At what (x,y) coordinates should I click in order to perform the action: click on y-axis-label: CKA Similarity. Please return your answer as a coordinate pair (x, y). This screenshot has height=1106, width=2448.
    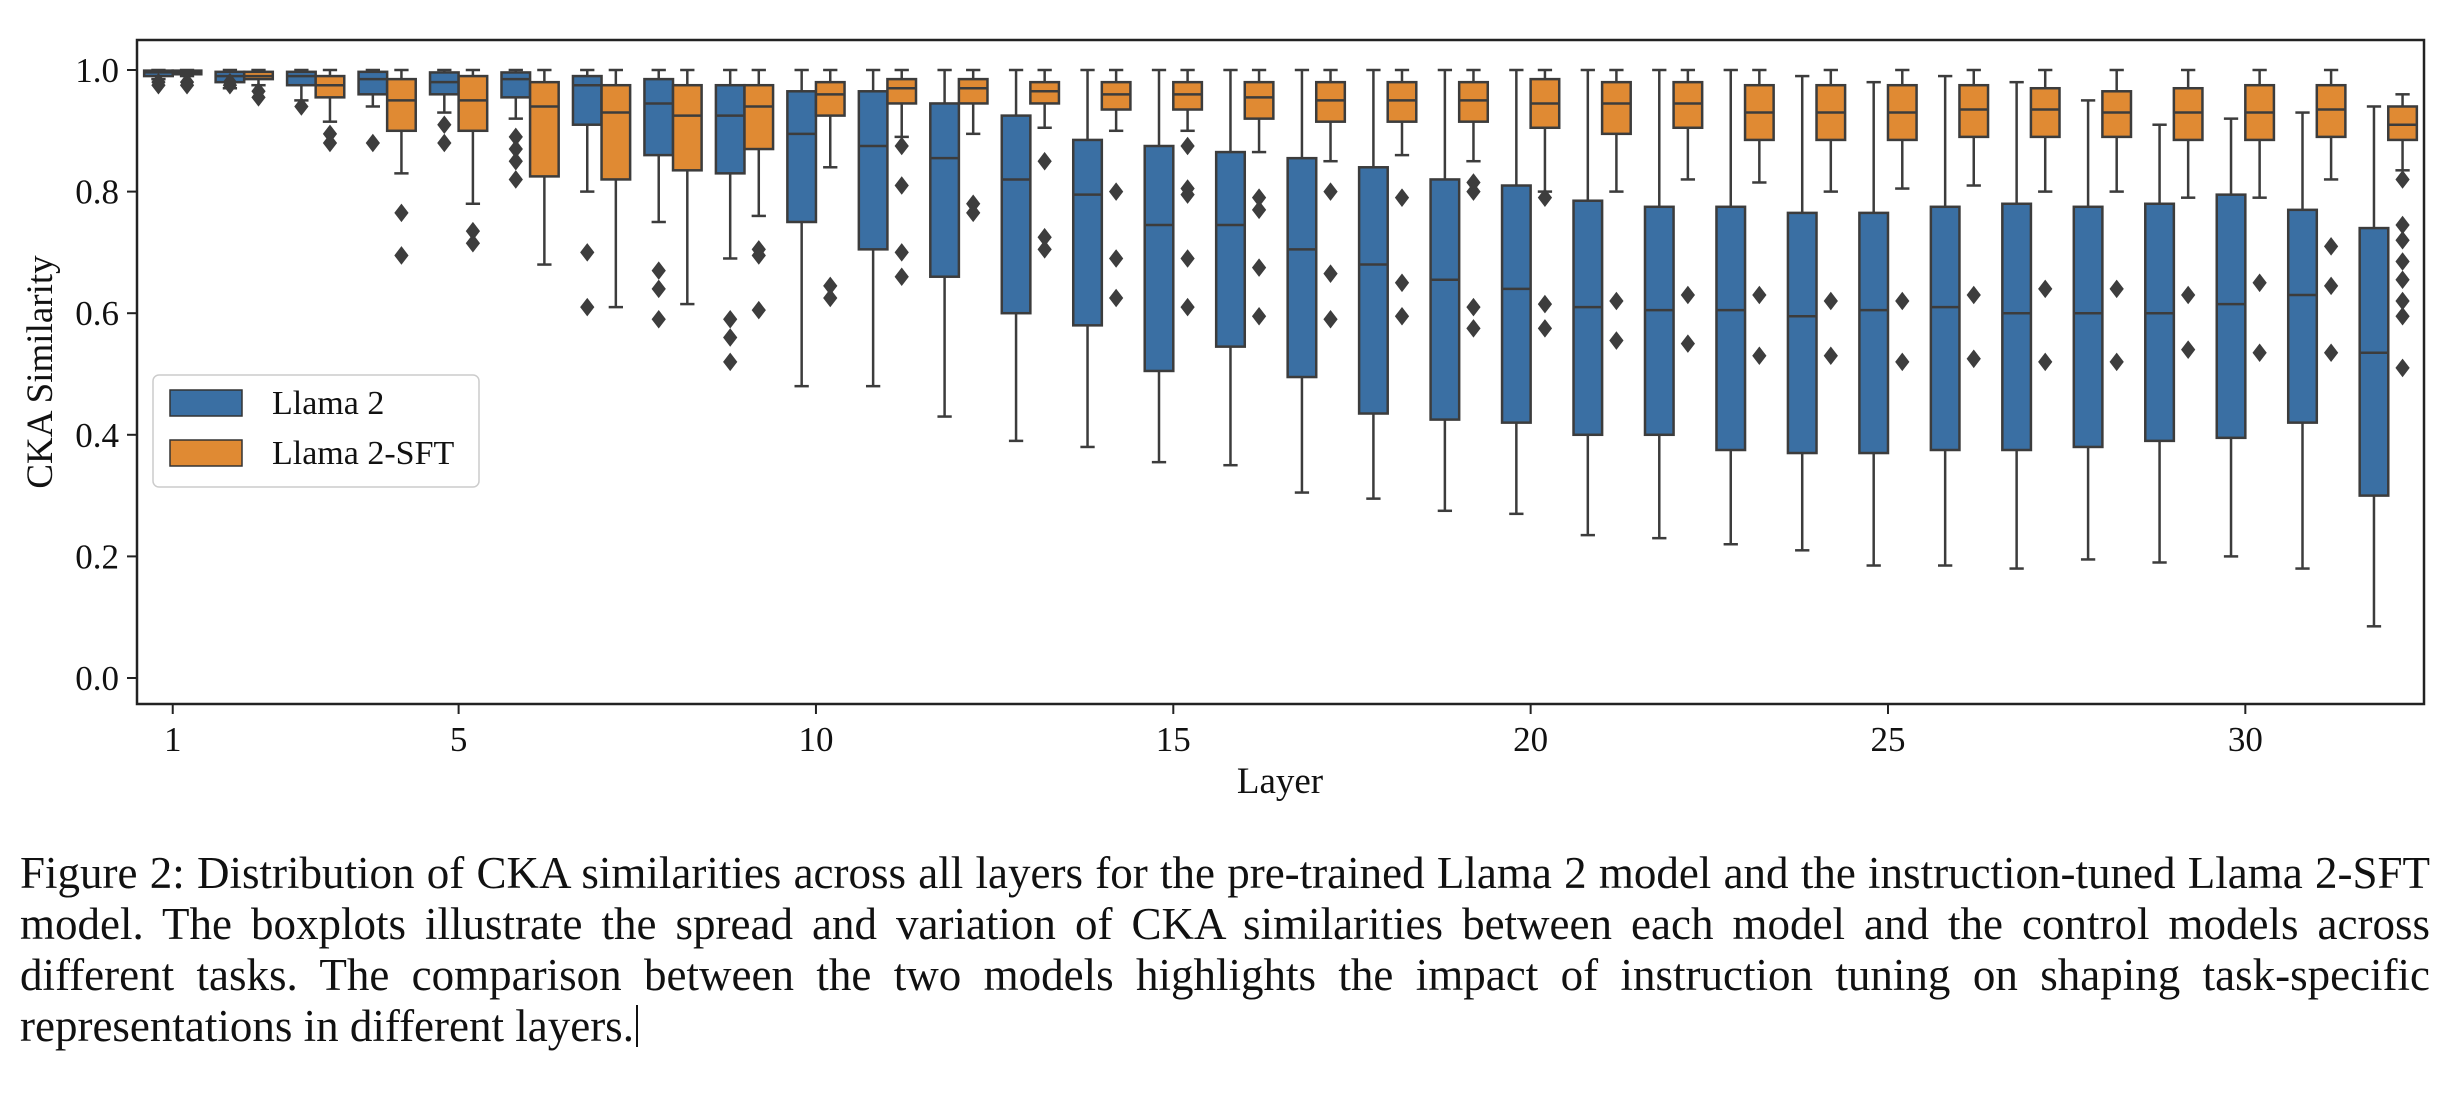
    Looking at the image, I should click on (40, 372).